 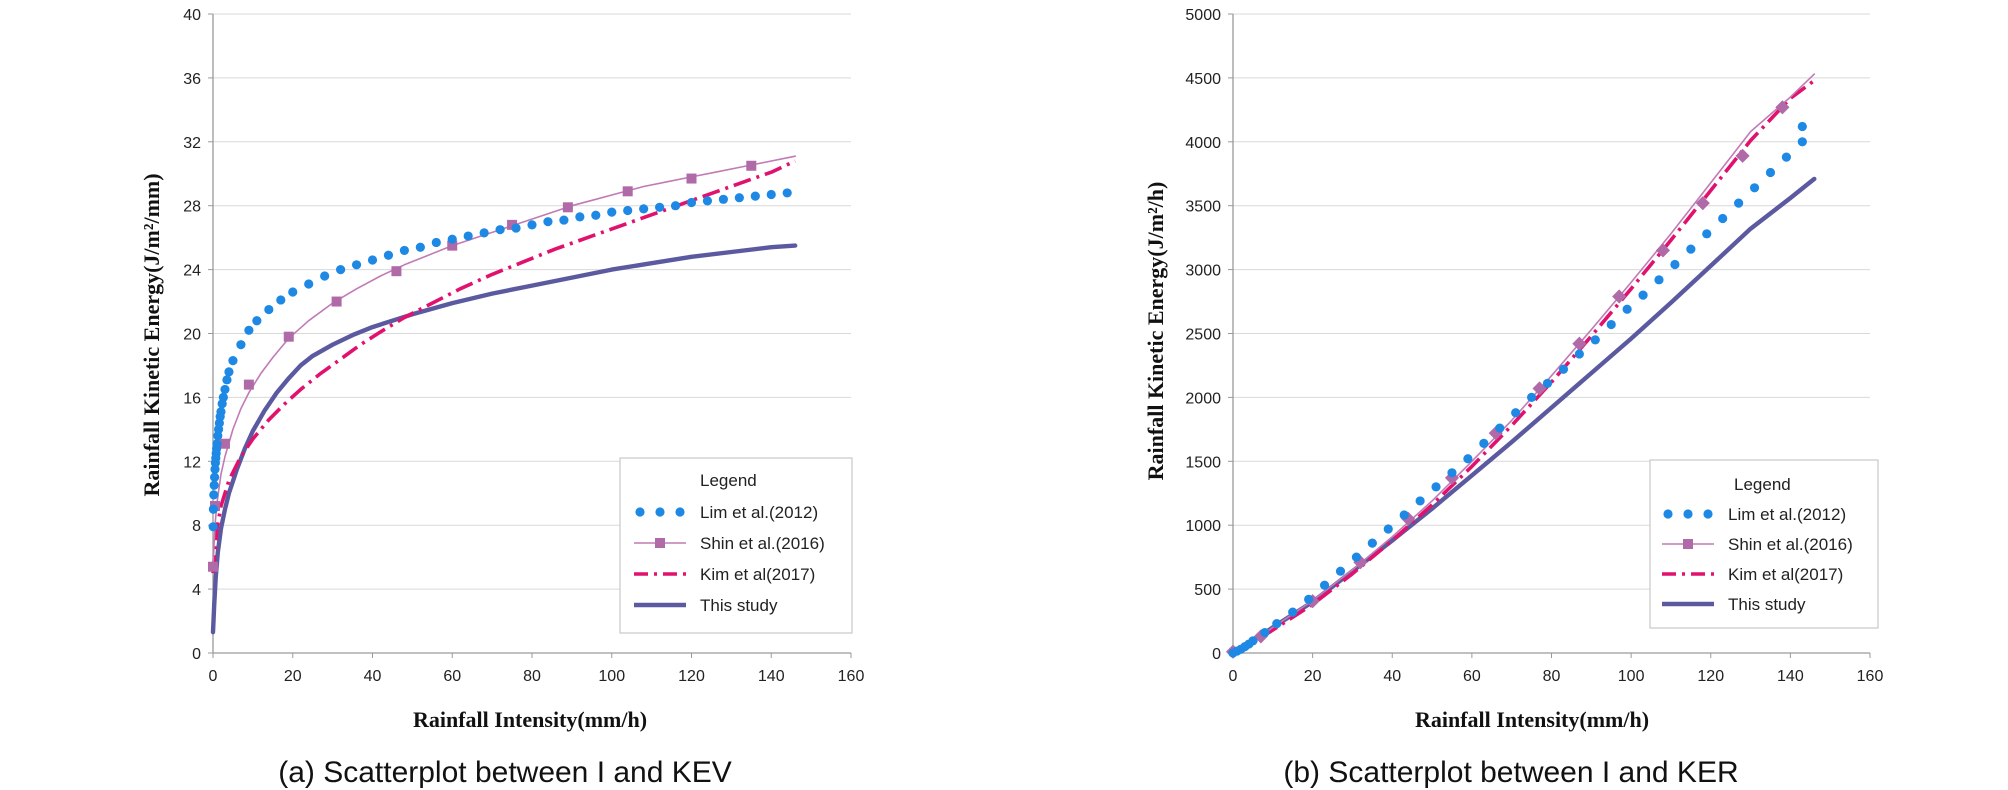 What do you see at coordinates (611, 676) in the screenshot?
I see `chart-a-x-tick-label: 100` at bounding box center [611, 676].